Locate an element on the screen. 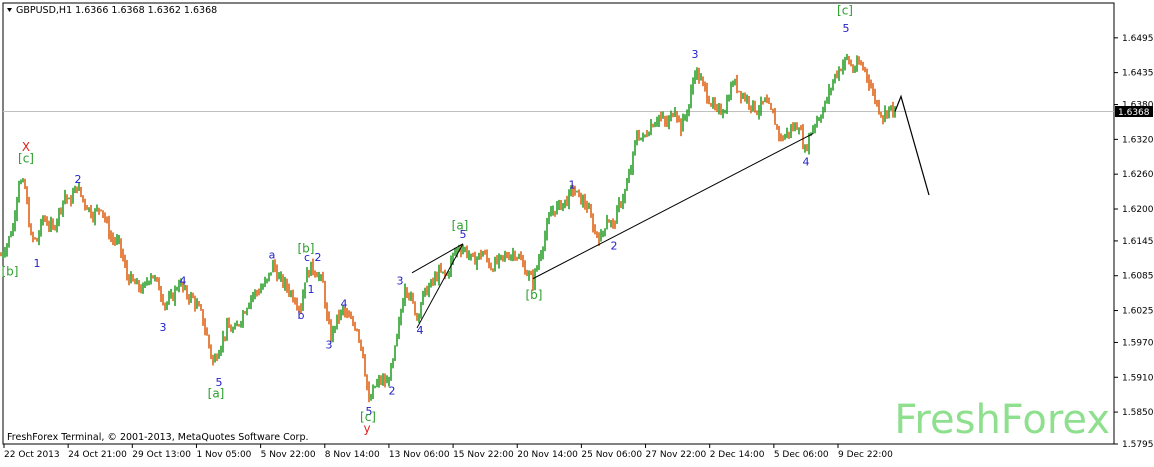  watermark-logo: FreshForex is located at coordinates (1002, 420).